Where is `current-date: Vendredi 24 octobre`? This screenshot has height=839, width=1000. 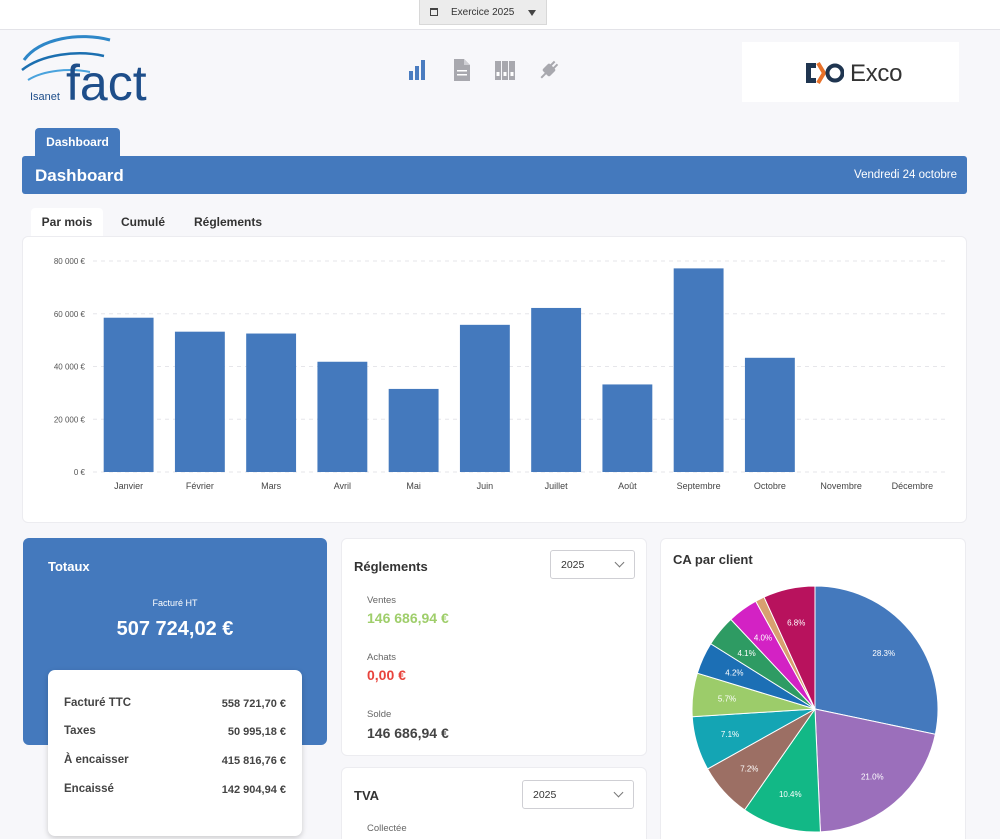 current-date: Vendredi 24 octobre is located at coordinates (905, 175).